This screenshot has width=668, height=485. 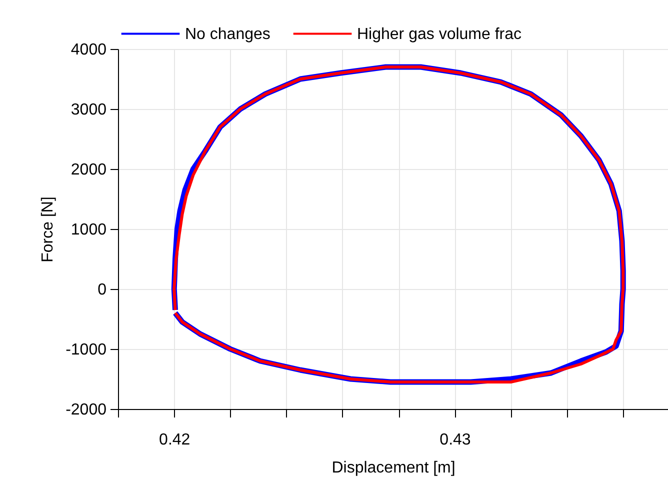 I want to click on y-tick-label: -1000, so click(x=86, y=350).